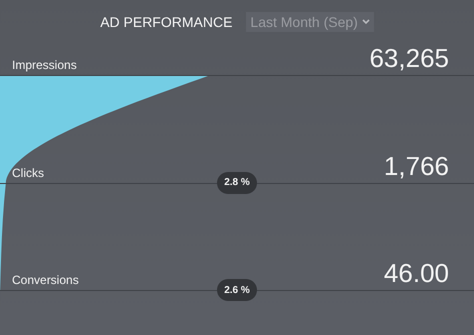 The width and height of the screenshot is (474, 335). Describe the element at coordinates (416, 166) in the screenshot. I see `data-label: 1,766` at that location.